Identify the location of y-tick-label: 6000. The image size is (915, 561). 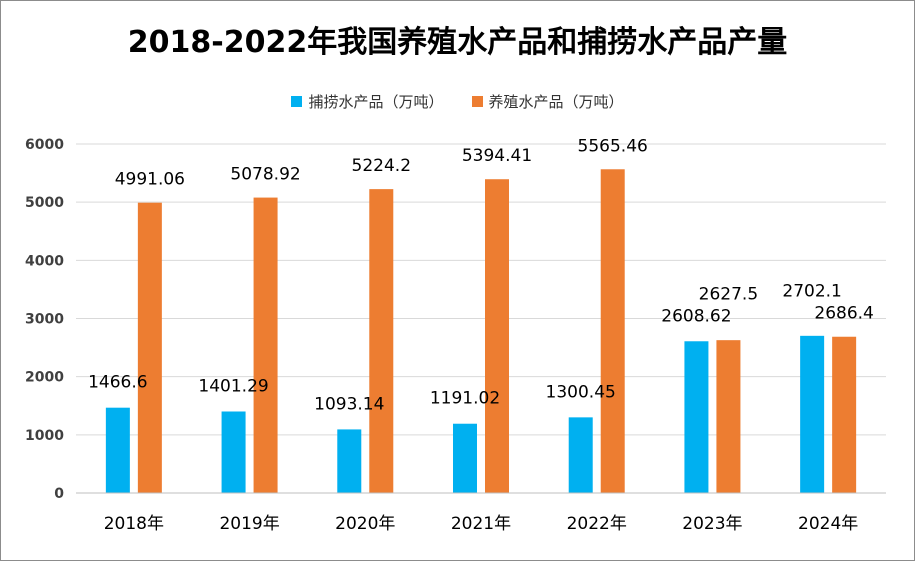
(44, 145).